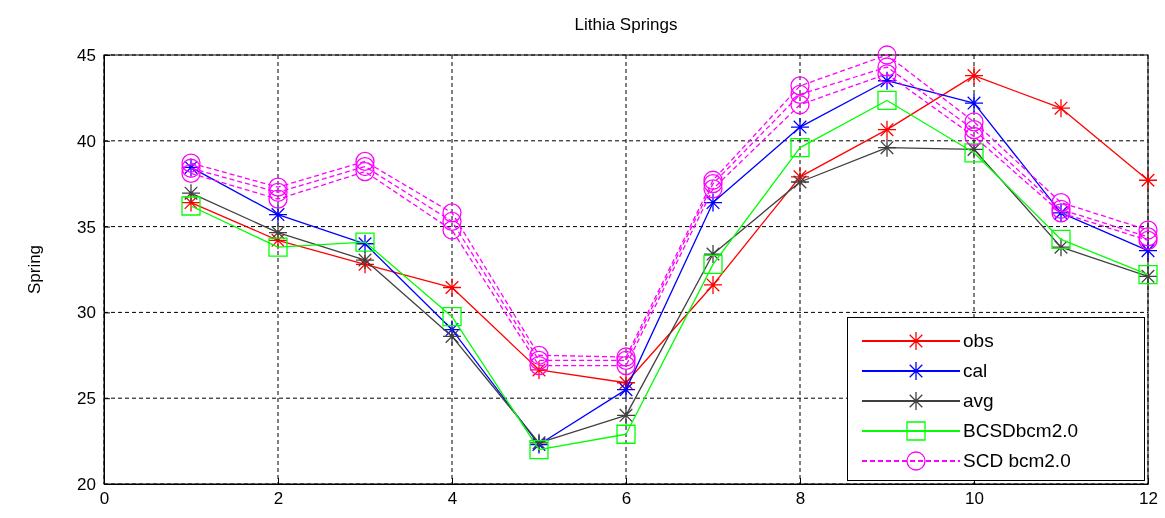 Image resolution: width=1165 pixels, height=518 pixels. I want to click on y-axis-title: Spring, so click(34, 269).